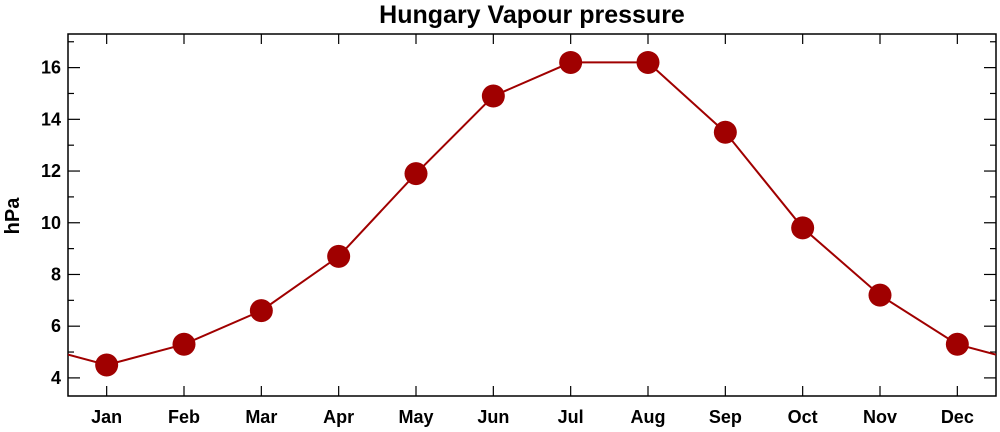  Describe the element at coordinates (415, 417) in the screenshot. I see `x-tick-label: May` at that location.